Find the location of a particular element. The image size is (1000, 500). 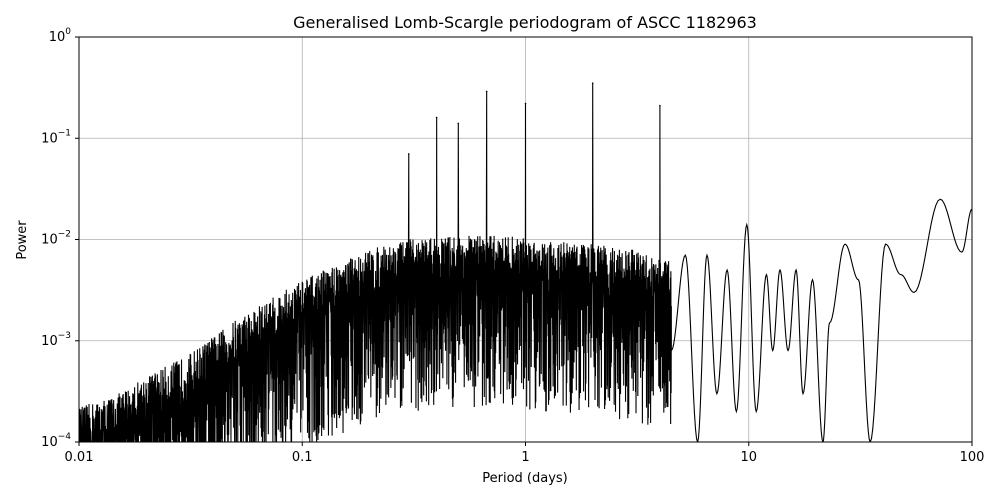

y-tick-exponent: 0 is located at coordinates (68, 32).